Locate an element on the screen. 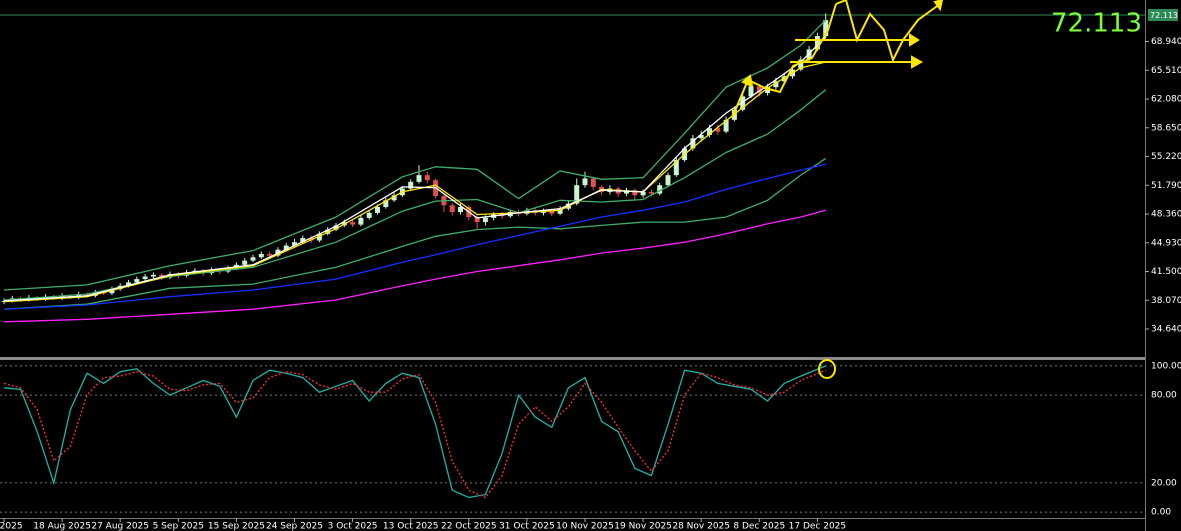 Image resolution: width=1181 pixels, height=531 pixels. x-tick-label: 24 Sep 2025 is located at coordinates (294, 526).